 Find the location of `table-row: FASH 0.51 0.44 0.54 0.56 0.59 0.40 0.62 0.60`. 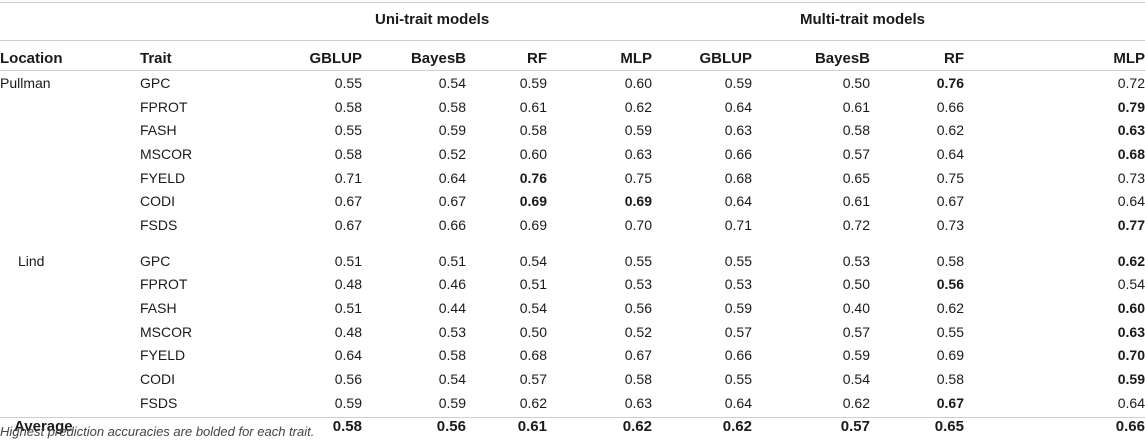

table-row: FASH 0.51 0.44 0.54 0.56 0.59 0.40 0.62 0.60 is located at coordinates (572, 308).